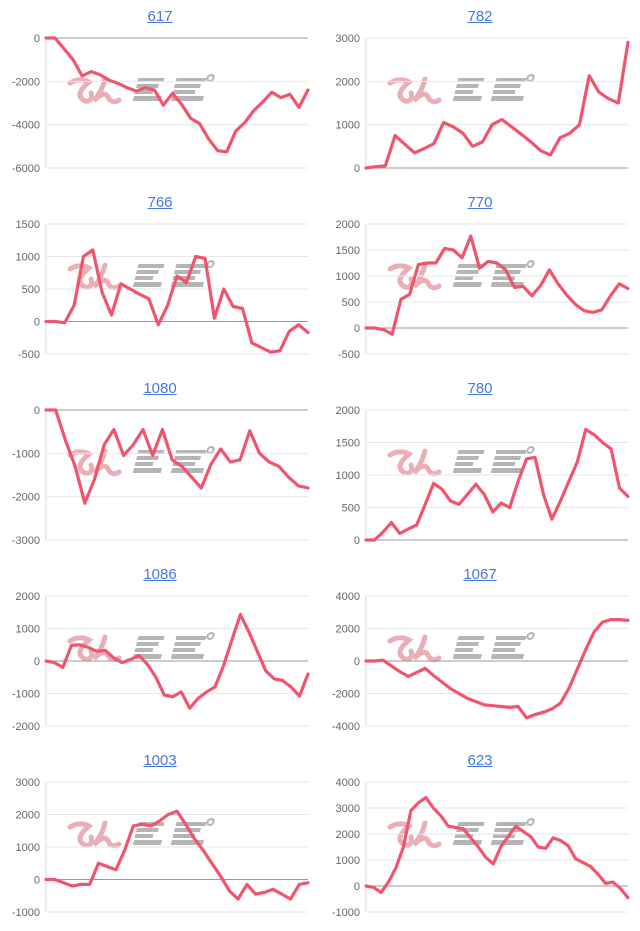  I want to click on chart-title-link: 617, so click(160, 16).